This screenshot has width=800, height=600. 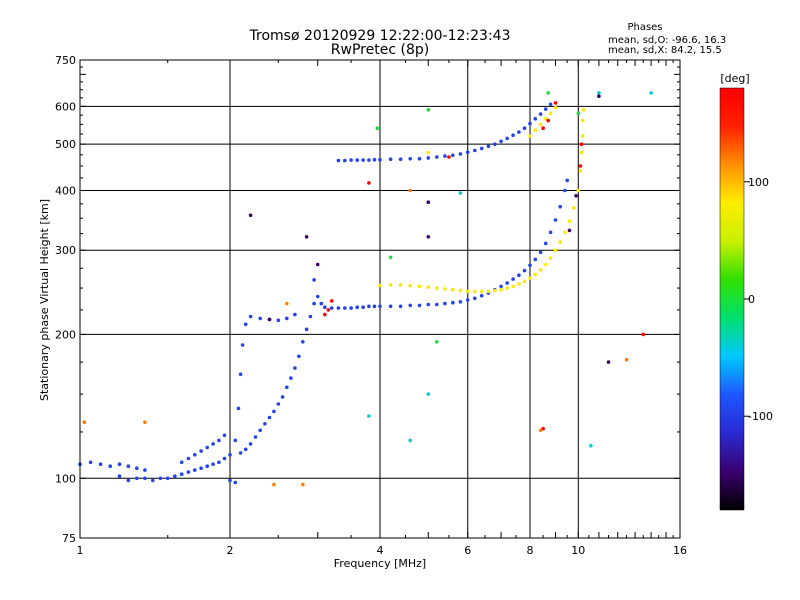 I want to click on x-tick-label: 10, so click(x=578, y=550).